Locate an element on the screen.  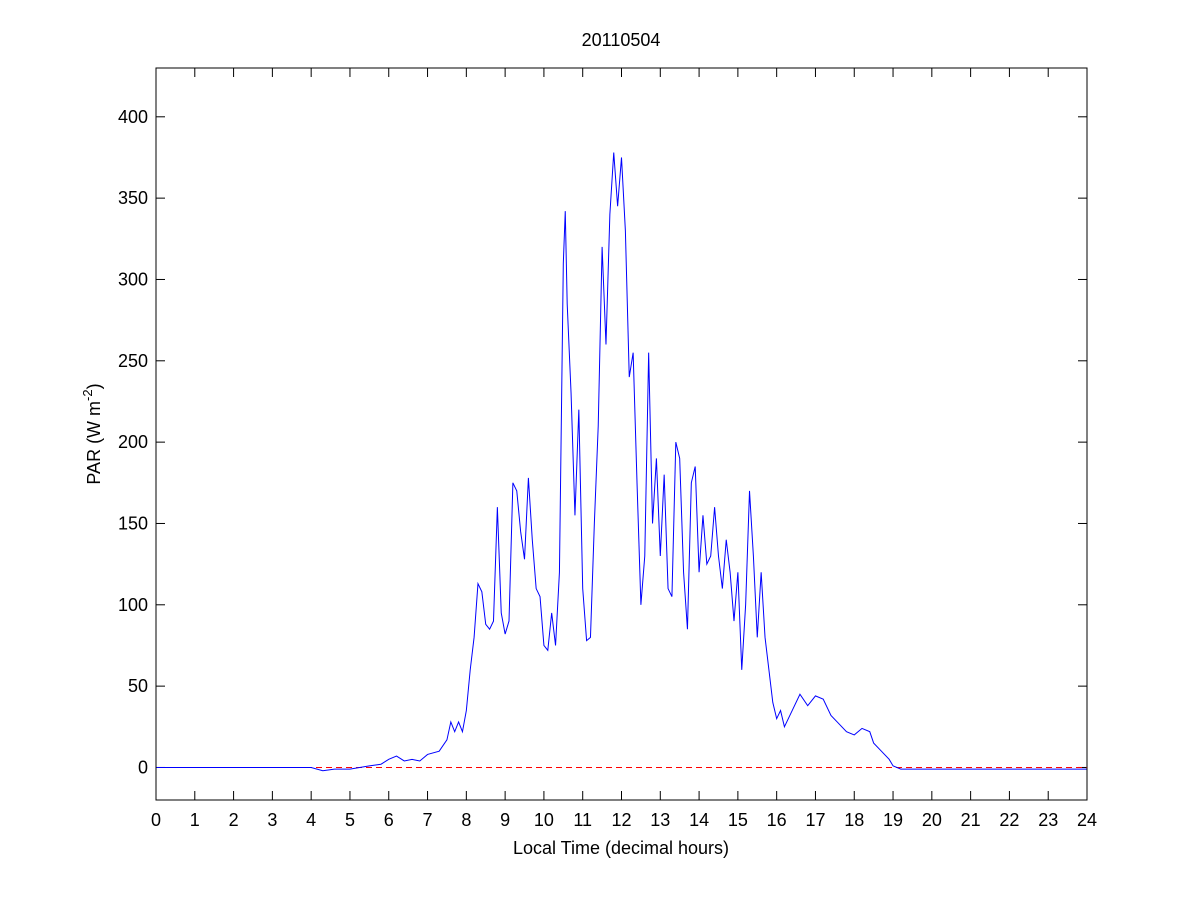
x-tick-label: 16 is located at coordinates (777, 820).